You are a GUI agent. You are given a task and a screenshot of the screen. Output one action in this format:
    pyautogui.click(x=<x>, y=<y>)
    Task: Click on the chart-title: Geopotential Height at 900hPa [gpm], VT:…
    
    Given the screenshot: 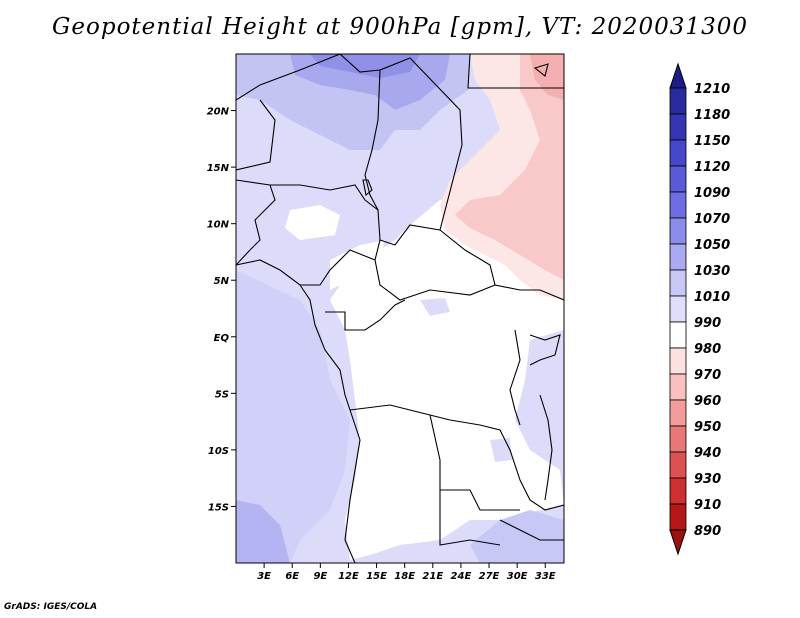 What is the action you would take?
    pyautogui.click(x=400, y=27)
    